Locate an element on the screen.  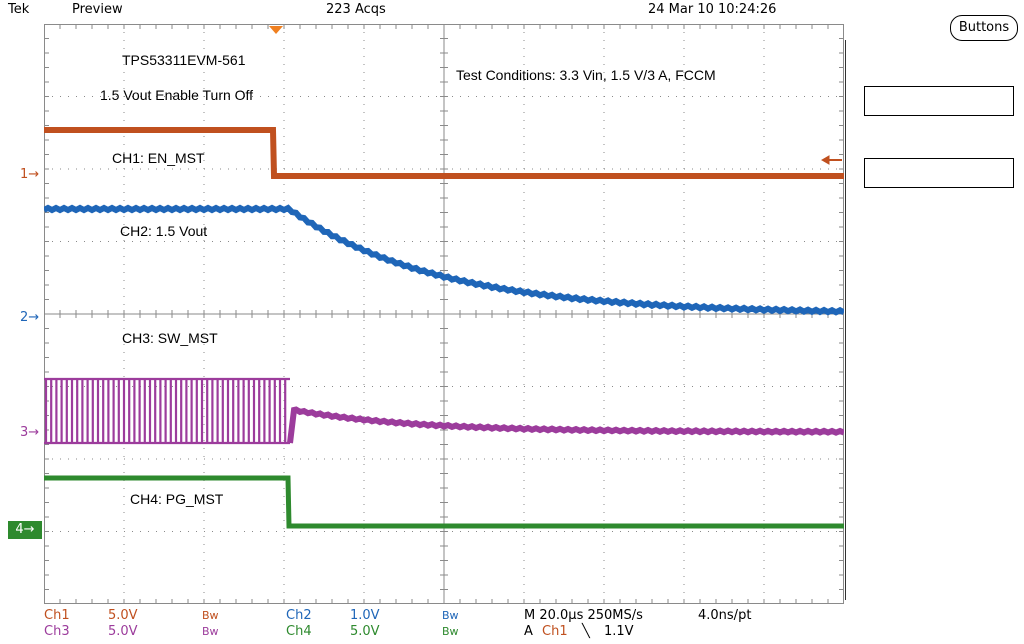
buttons-button: Buttons is located at coordinates (984, 28).